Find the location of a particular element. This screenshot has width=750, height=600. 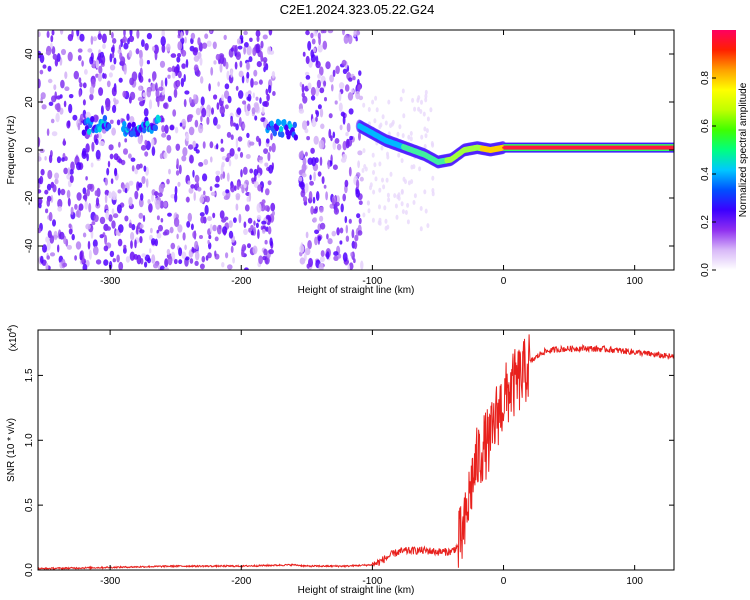

x-tick-label: -300 is located at coordinates (110, 581).